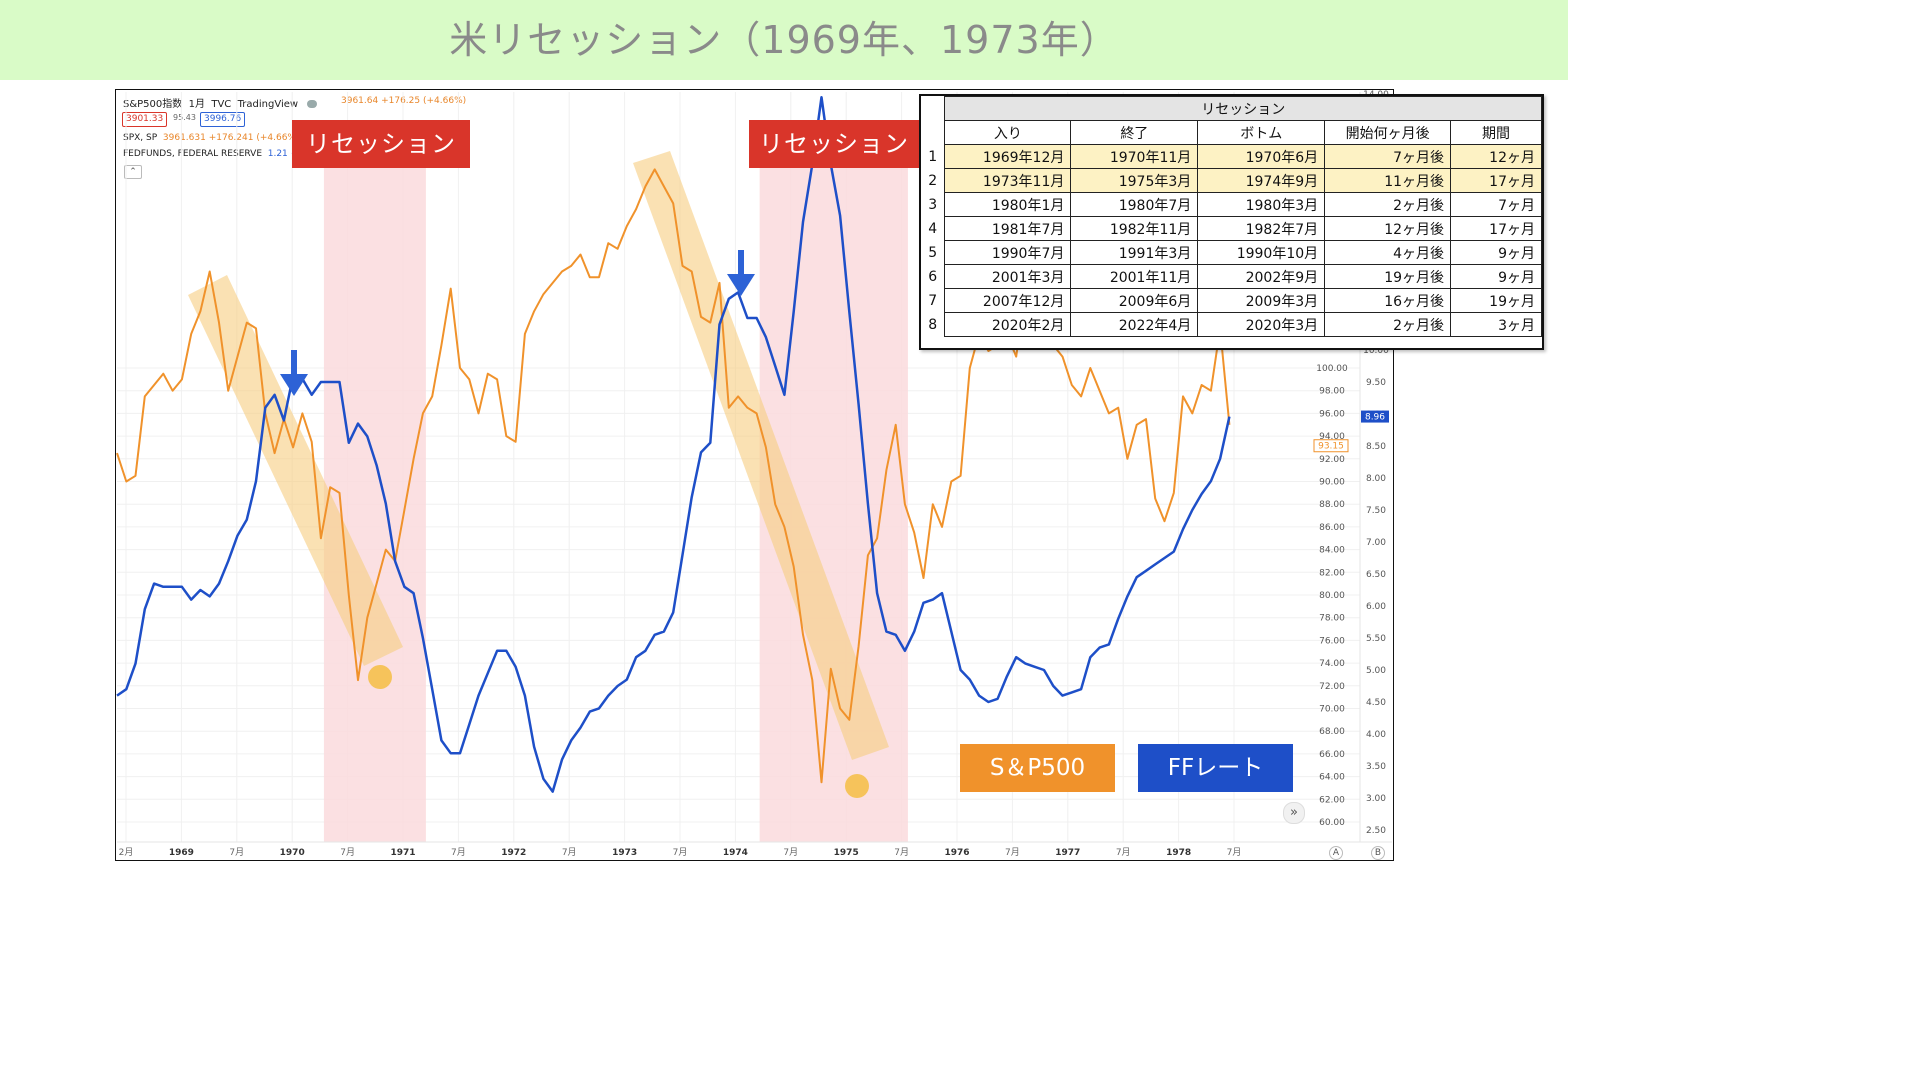 The width and height of the screenshot is (1920, 1080). I want to click on duration-cell: 3ヶ月, so click(1496, 324).